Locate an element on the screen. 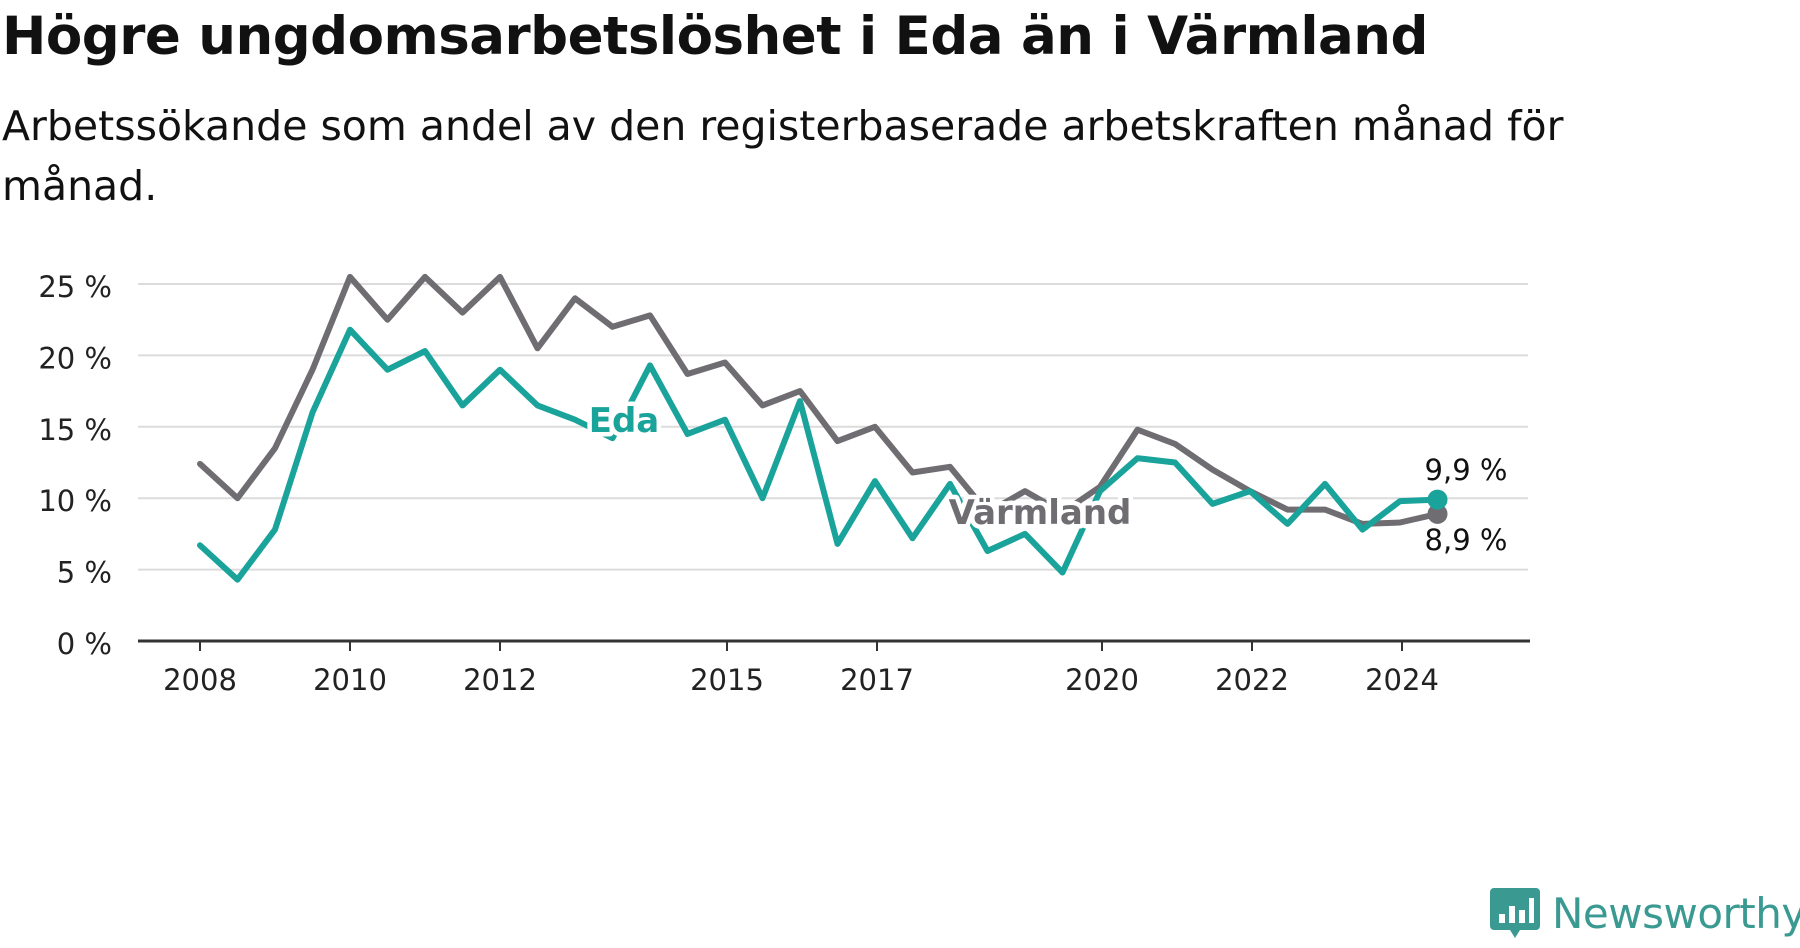 The height and width of the screenshot is (948, 1800). x-tick-label: 2024 is located at coordinates (1402, 680).